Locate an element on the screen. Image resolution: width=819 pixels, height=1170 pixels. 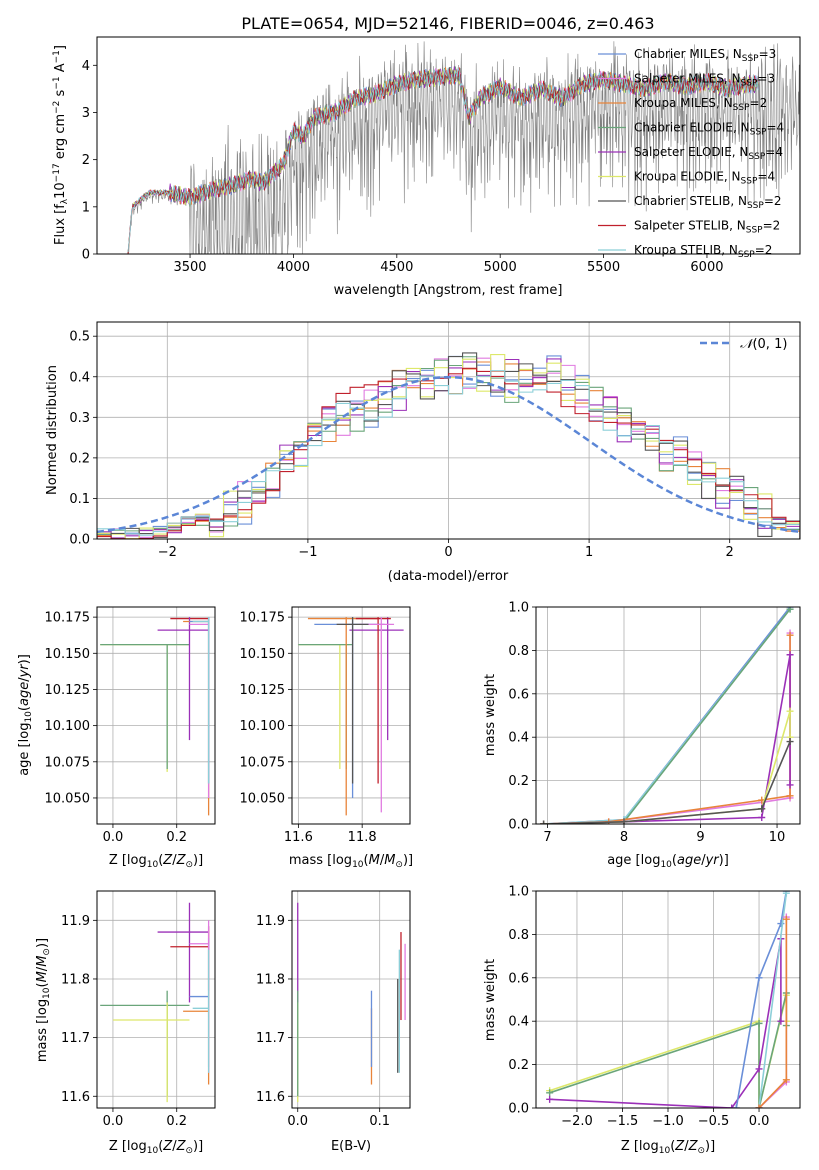
model-spectrum is located at coordinates (443, 160).